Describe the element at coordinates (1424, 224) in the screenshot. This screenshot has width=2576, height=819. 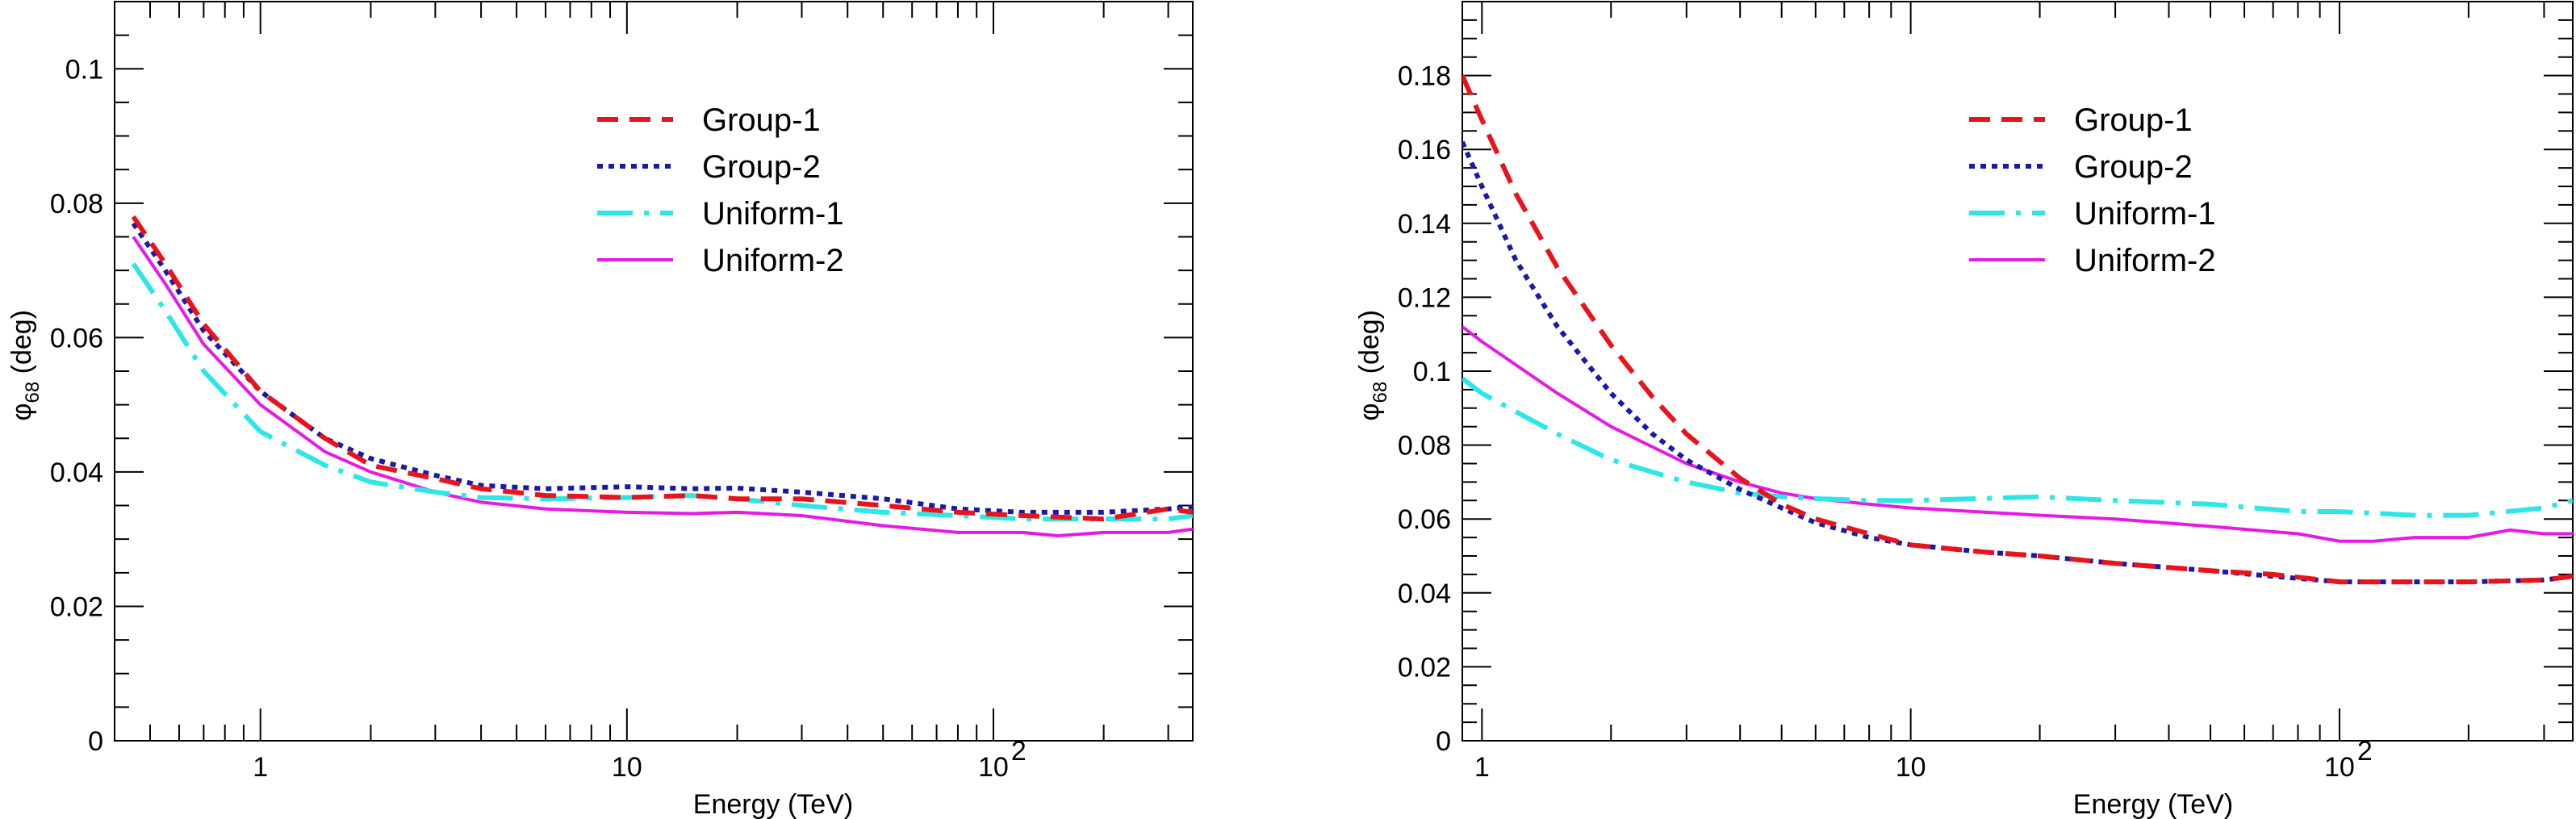
I see `y-tick-label: 0.14` at that location.